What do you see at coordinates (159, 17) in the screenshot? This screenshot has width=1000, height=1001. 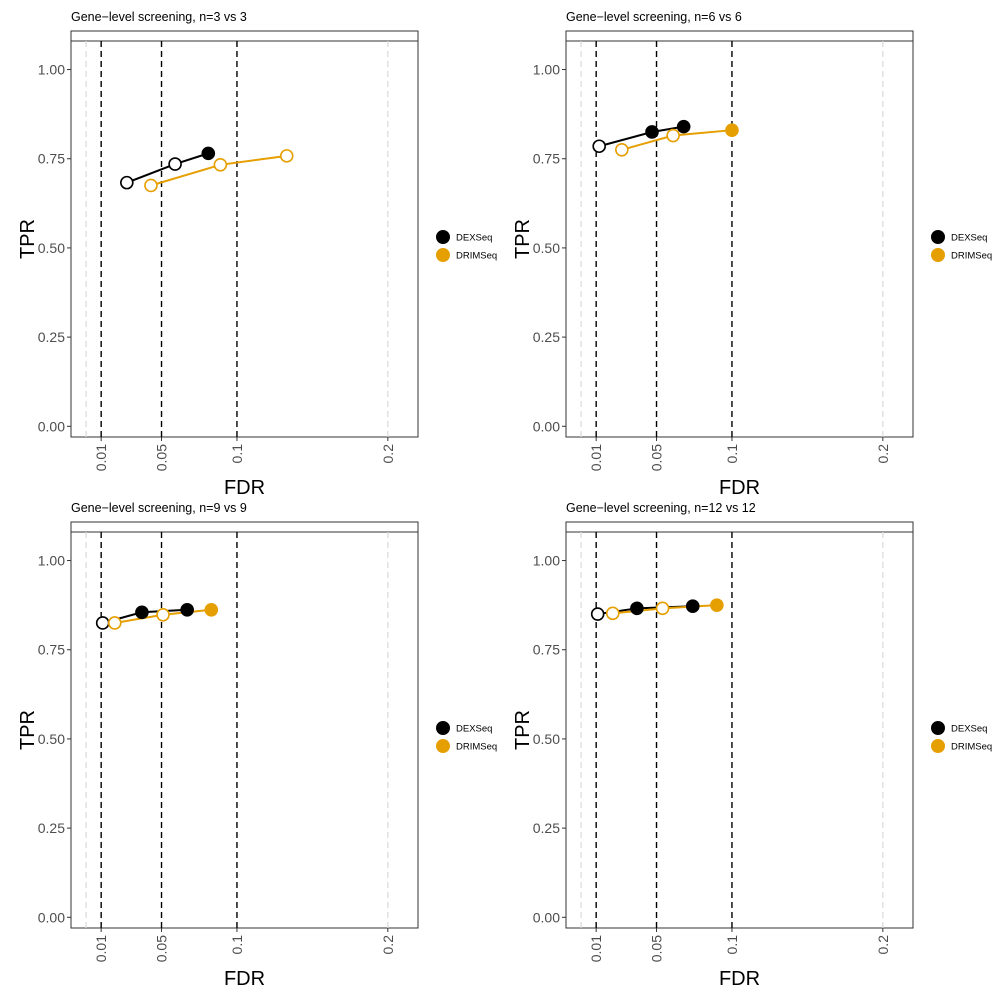 I see `panel-title: Gene−level screening, n=3 vs 3` at bounding box center [159, 17].